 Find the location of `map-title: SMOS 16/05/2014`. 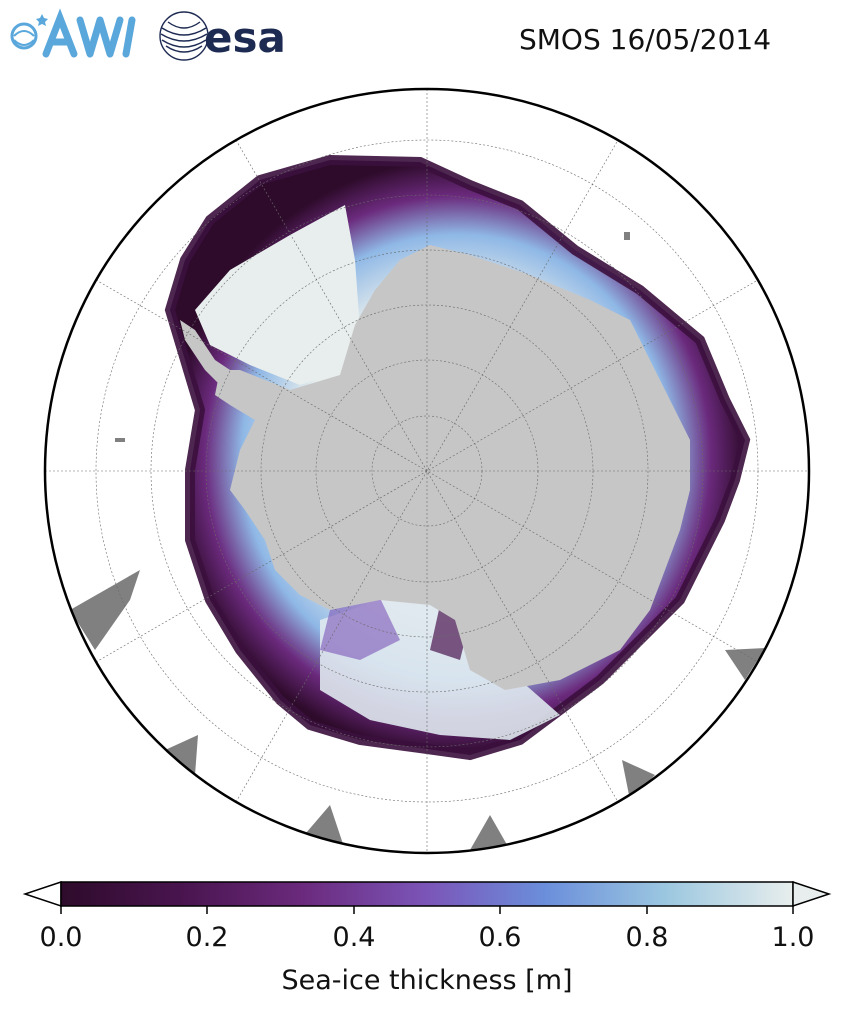

map-title: SMOS 16/05/2014 is located at coordinates (645, 39).